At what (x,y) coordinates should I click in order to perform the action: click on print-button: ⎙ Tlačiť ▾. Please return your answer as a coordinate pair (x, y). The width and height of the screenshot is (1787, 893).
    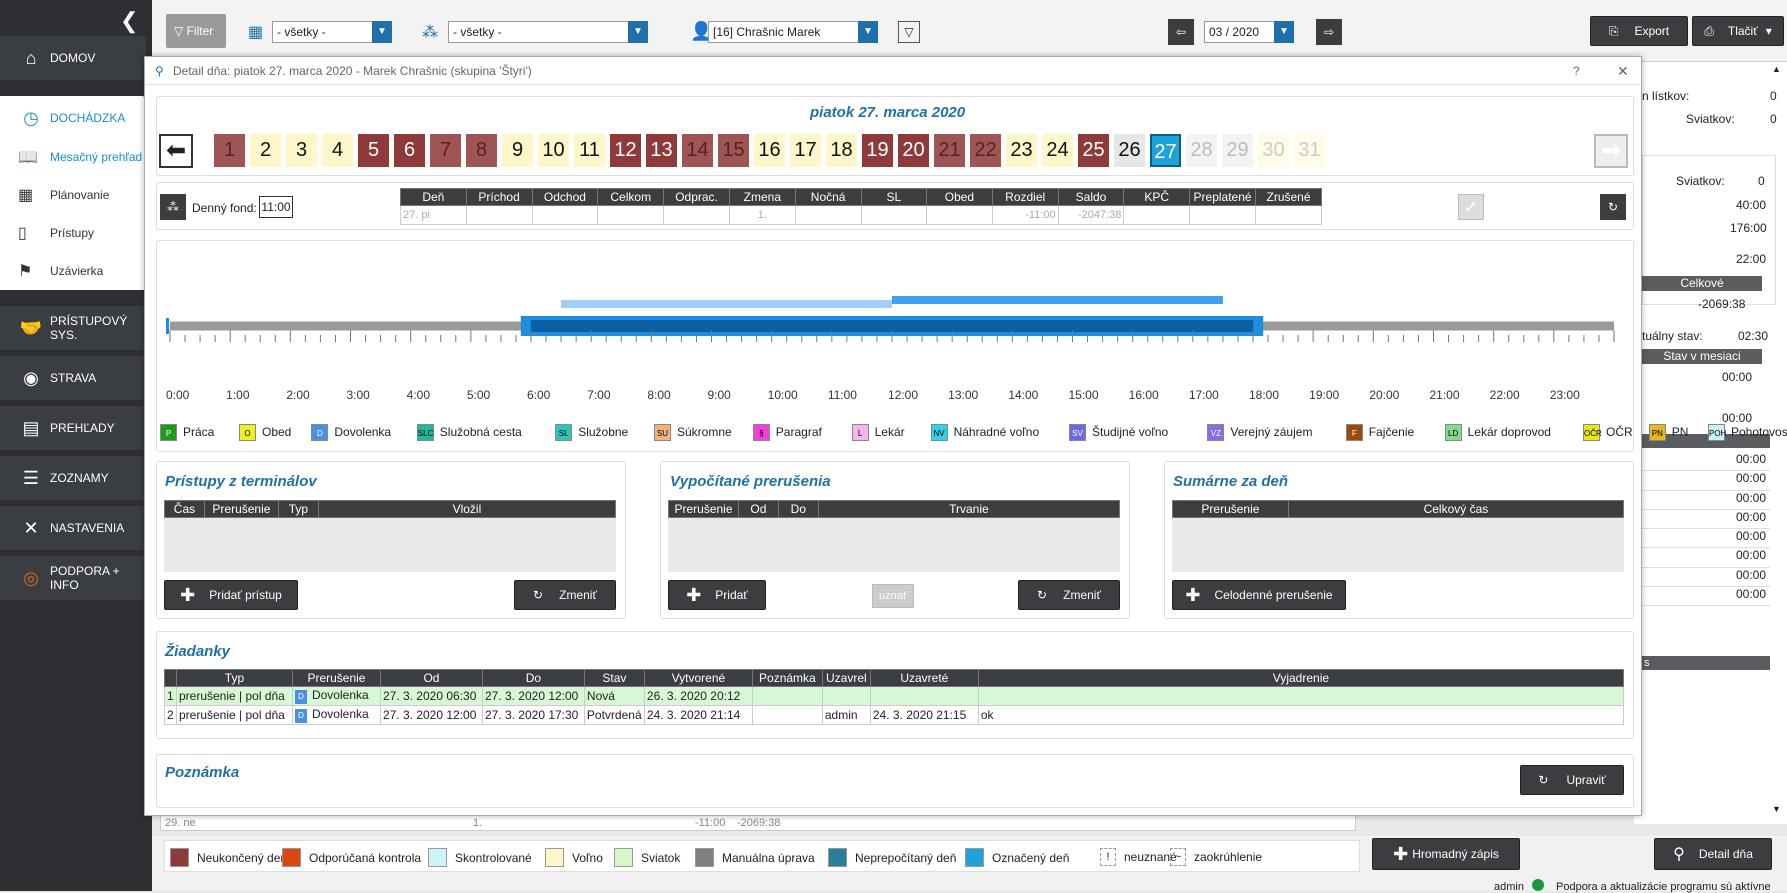
    Looking at the image, I should click on (1738, 31).